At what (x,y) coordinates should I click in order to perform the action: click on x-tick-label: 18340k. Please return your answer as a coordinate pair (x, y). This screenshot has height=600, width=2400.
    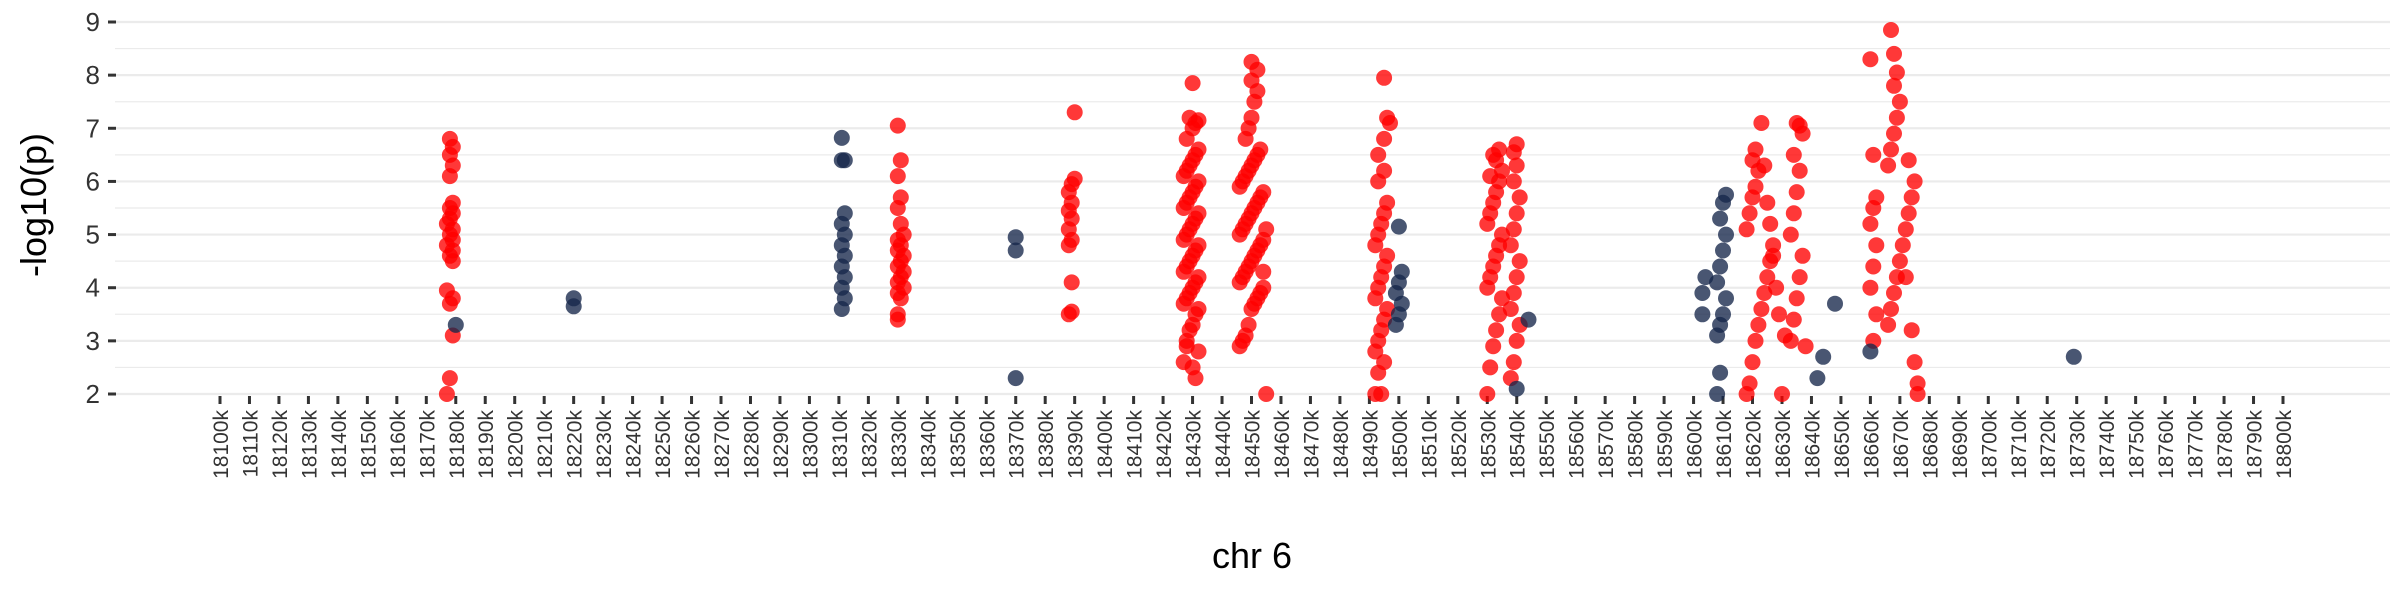
    Looking at the image, I should click on (928, 444).